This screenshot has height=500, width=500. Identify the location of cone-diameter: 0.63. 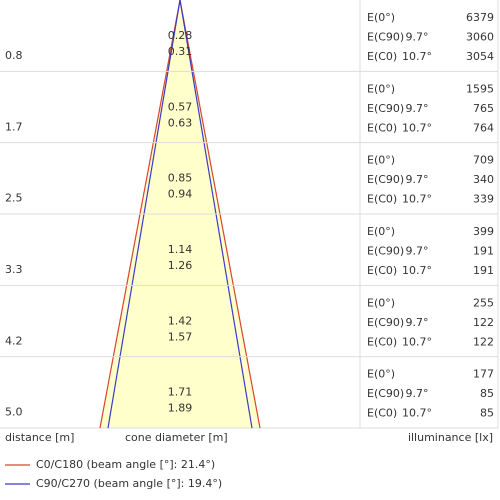
(180, 122).